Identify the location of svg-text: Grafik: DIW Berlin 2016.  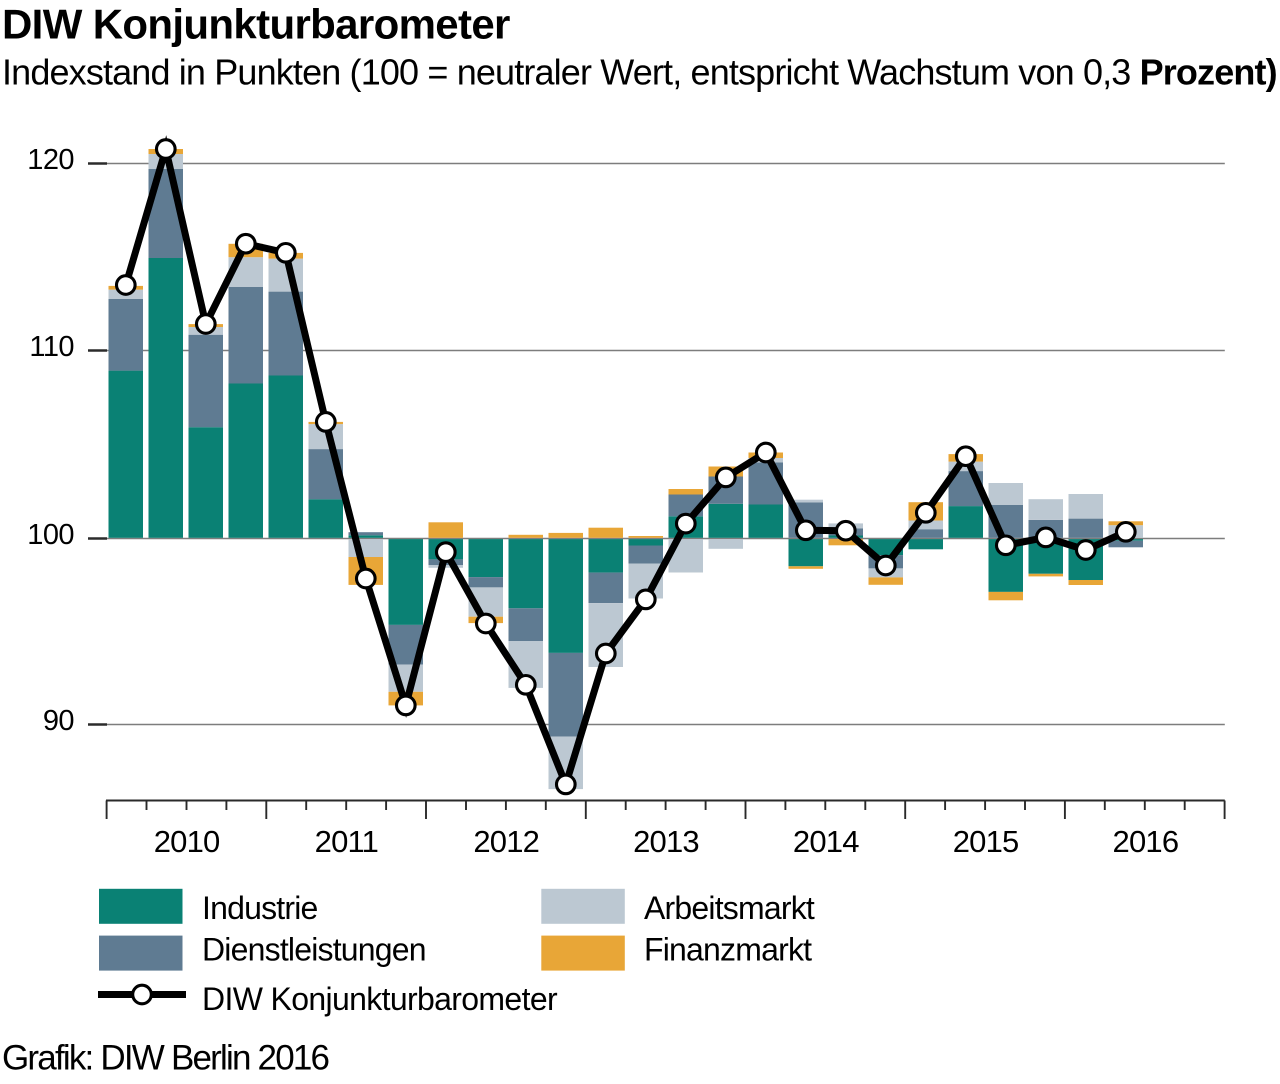
(165, 1058).